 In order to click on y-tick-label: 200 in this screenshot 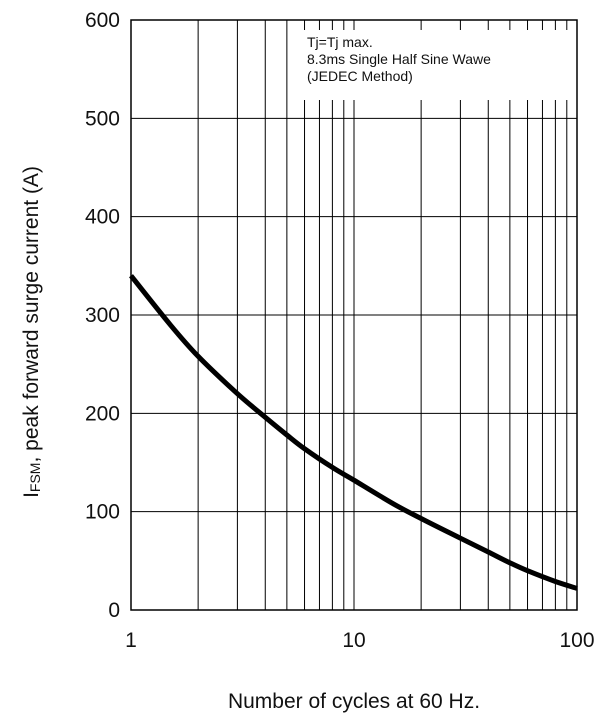, I will do `click(102, 413)`.